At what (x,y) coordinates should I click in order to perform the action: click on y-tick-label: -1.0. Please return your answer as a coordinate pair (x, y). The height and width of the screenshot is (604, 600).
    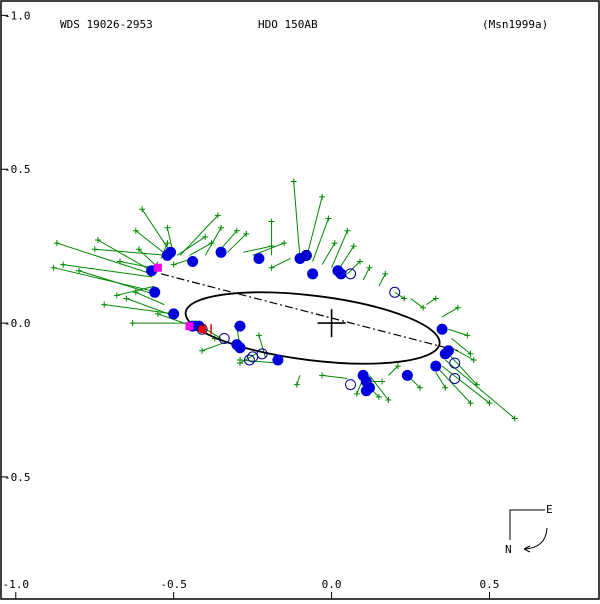
    Looking at the image, I should click on (17, 15).